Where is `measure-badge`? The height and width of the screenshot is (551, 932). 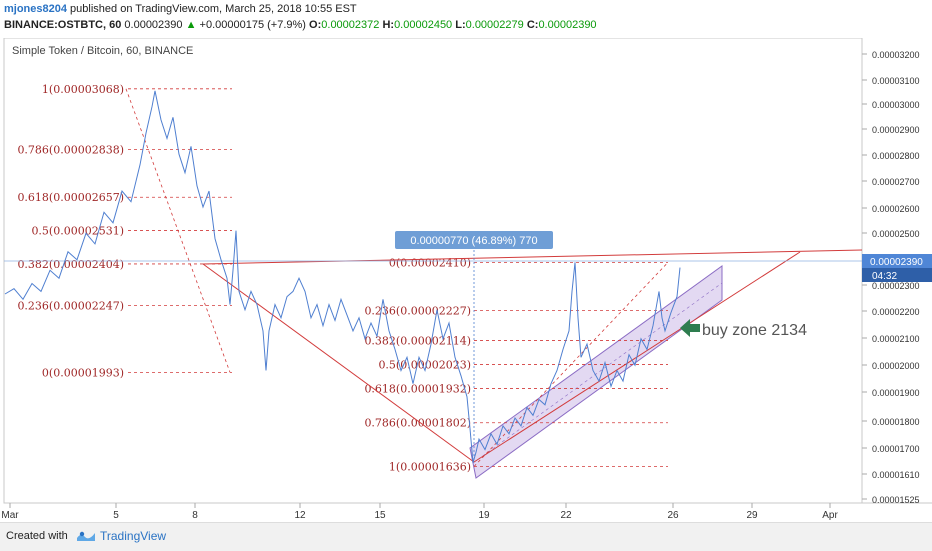
measure-badge is located at coordinates (474, 240).